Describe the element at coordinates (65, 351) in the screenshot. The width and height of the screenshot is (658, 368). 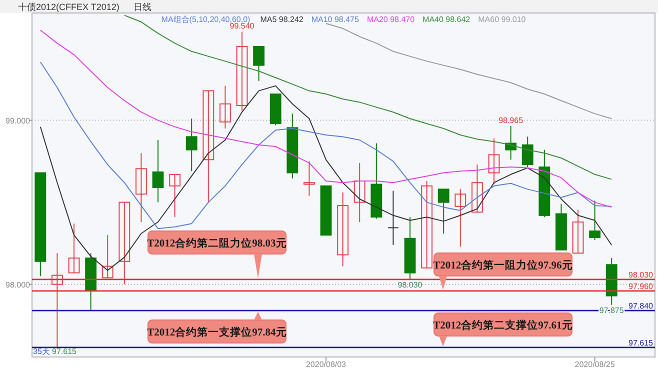
I see `annotation: 97.615` at that location.